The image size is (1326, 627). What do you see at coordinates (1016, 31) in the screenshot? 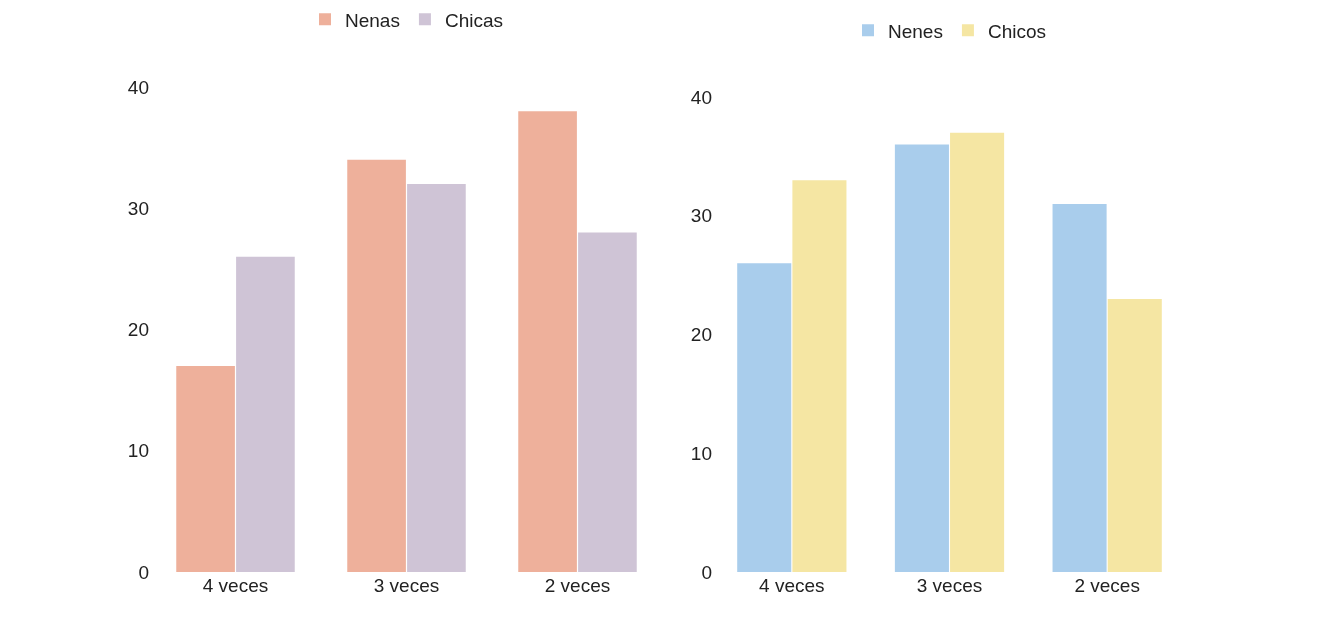
I see `legend-label: Chicos` at bounding box center [1016, 31].